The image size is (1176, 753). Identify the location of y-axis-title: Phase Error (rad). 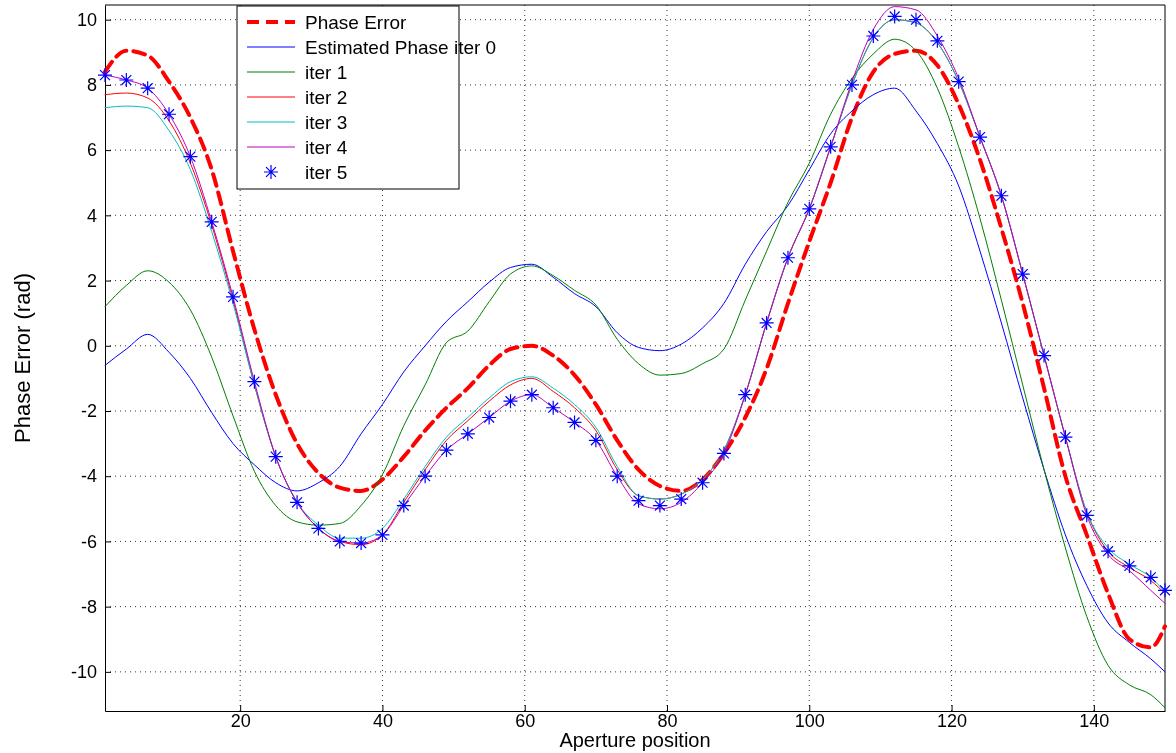
(22, 358).